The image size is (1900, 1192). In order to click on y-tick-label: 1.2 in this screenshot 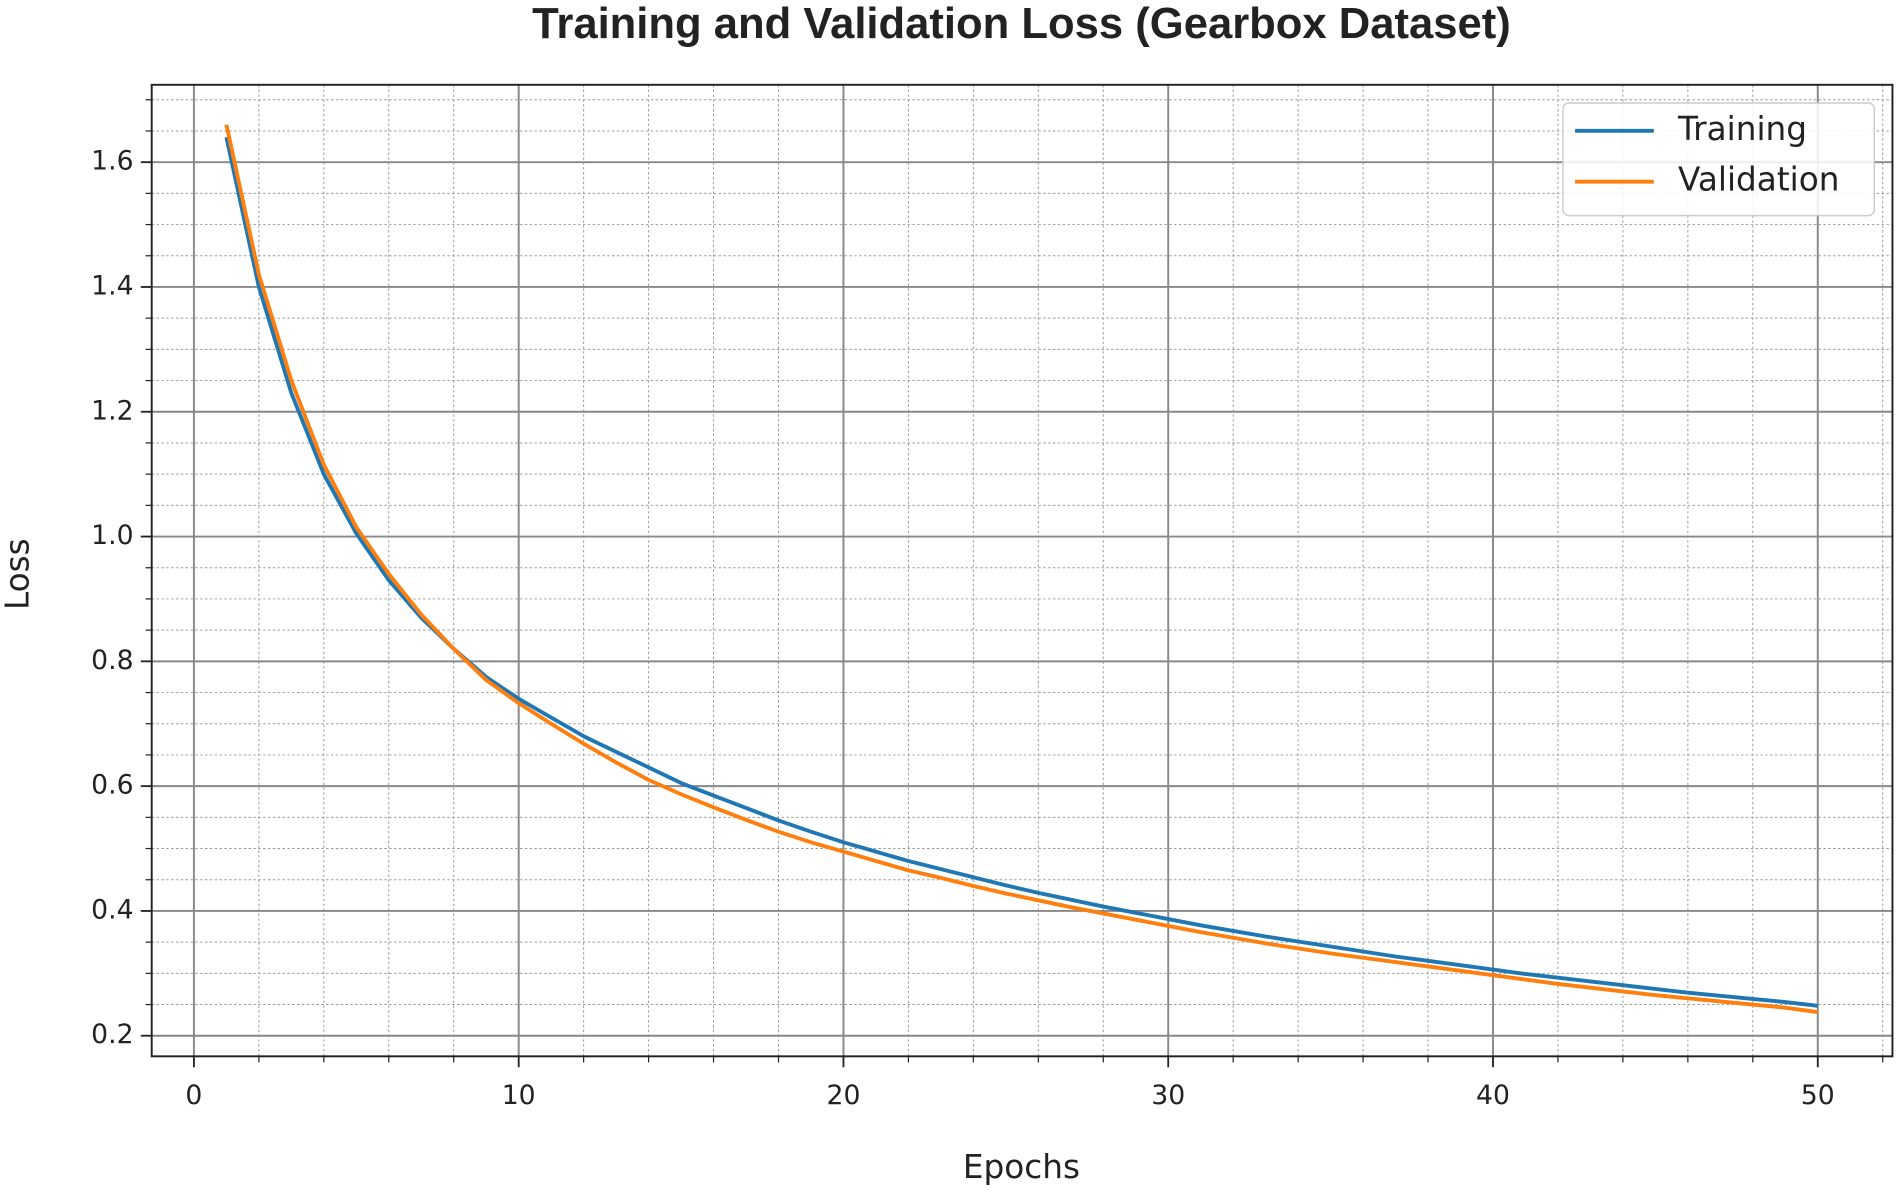, I will do `click(112, 410)`.